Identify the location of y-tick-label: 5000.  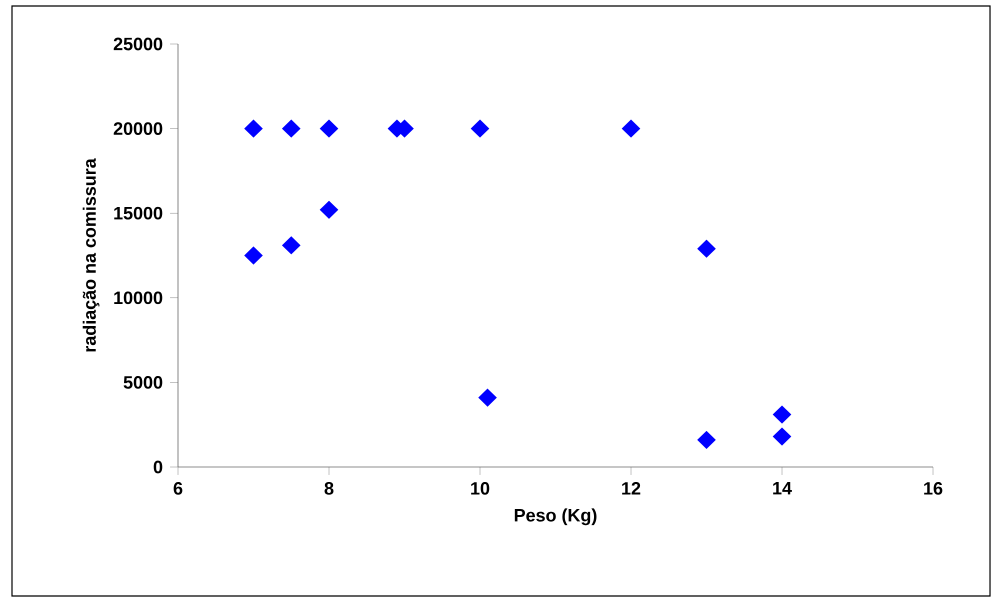
(143, 382).